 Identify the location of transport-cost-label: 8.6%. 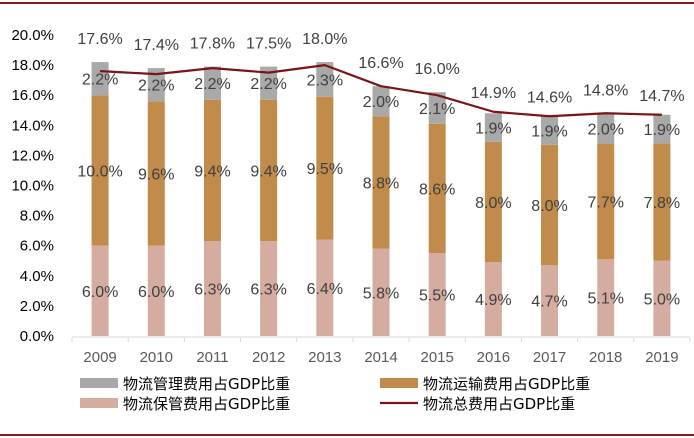
(437, 190).